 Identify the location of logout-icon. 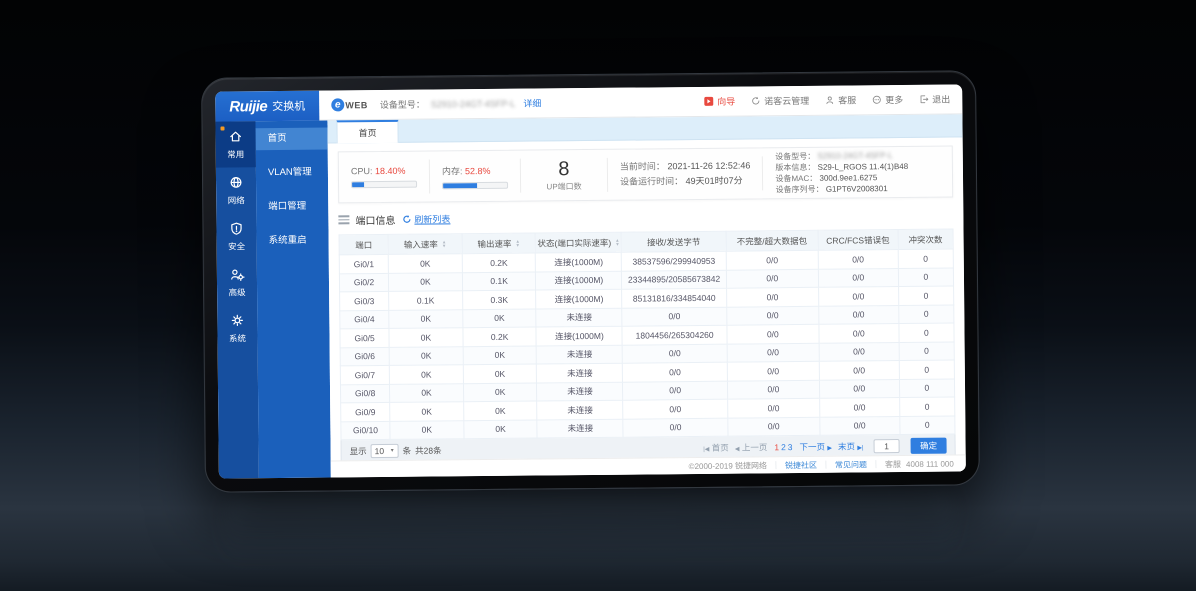
(923, 99).